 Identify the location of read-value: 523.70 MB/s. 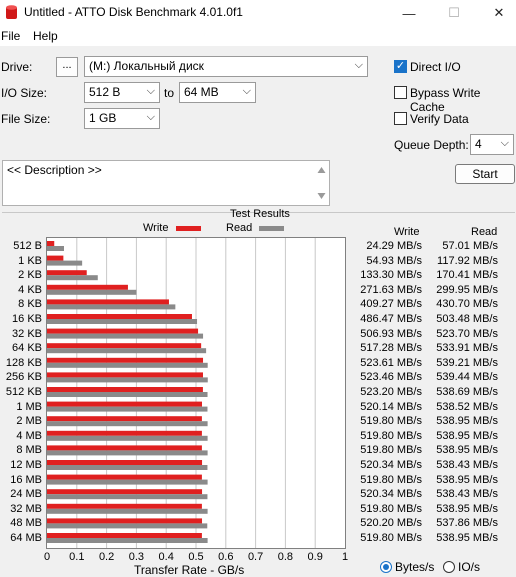
(467, 333).